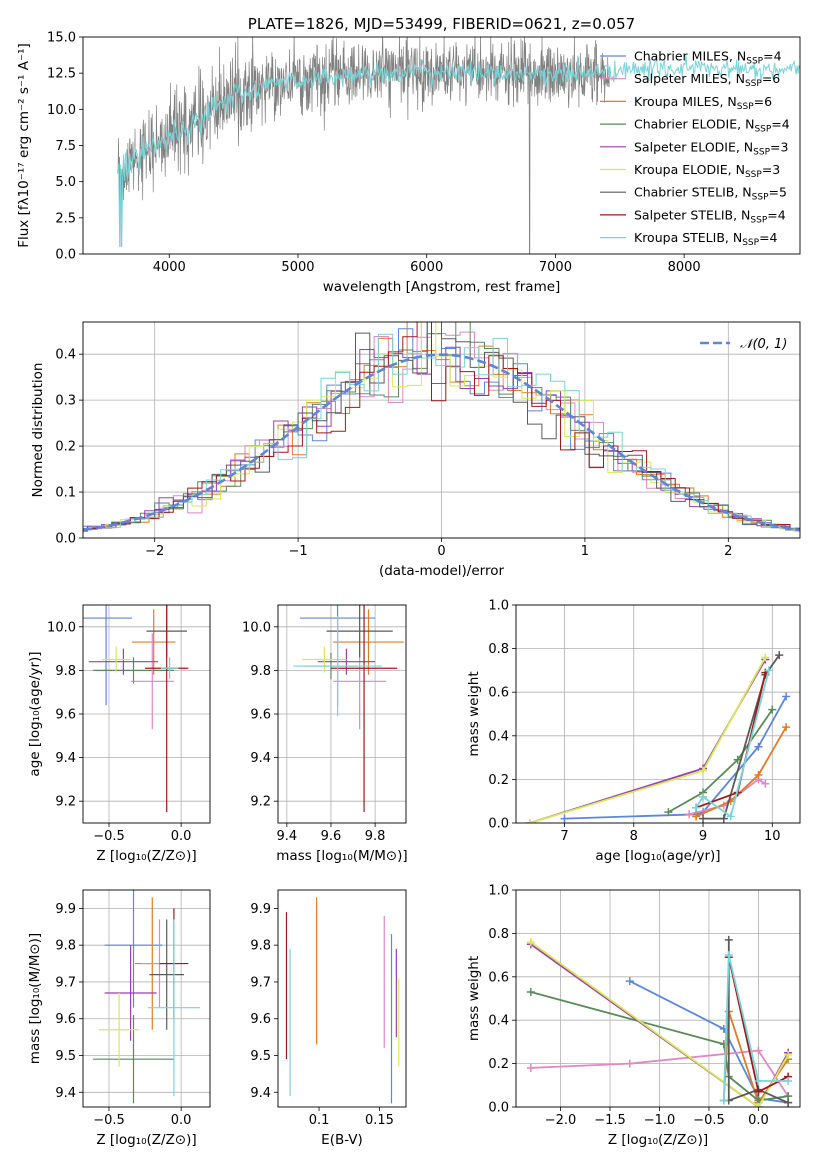 The image size is (819, 1170). Describe the element at coordinates (658, 1140) in the screenshot. I see `x-axis-label: Z [log₁₀(Z/Z⊙)]` at that location.